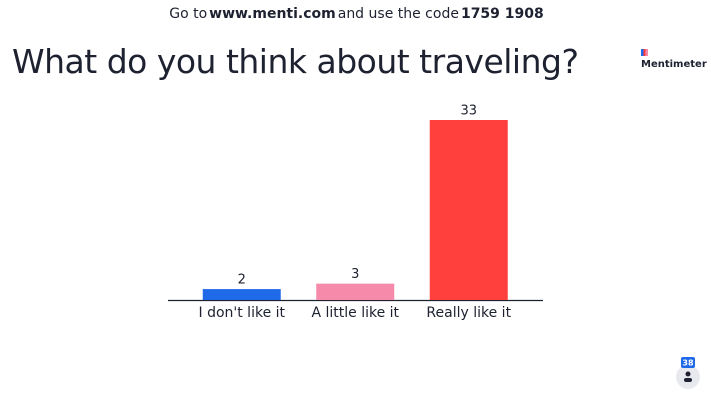 This screenshot has width=711, height=400. I want to click on join-code: 1759 1908, so click(502, 14).